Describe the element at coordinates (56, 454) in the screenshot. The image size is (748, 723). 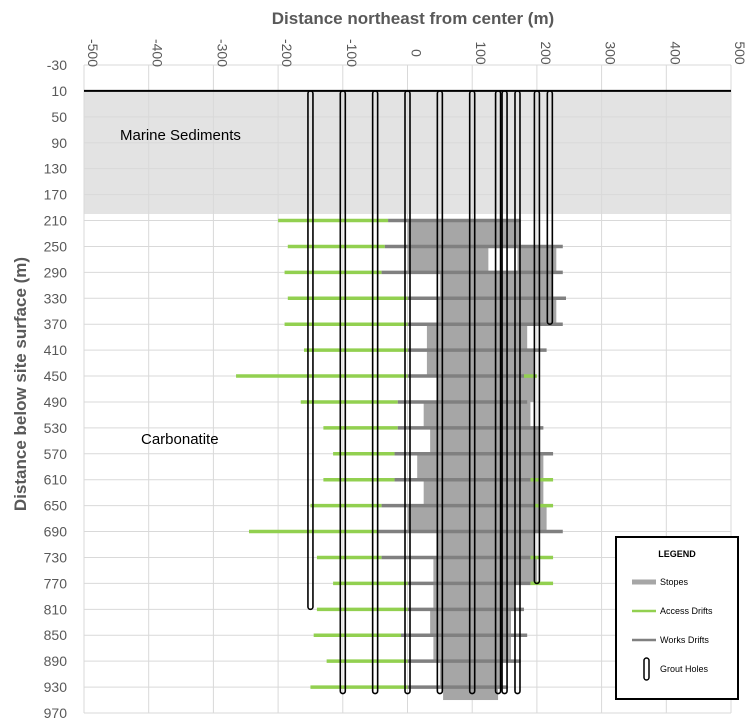
I see `y-tick-label: 570` at that location.